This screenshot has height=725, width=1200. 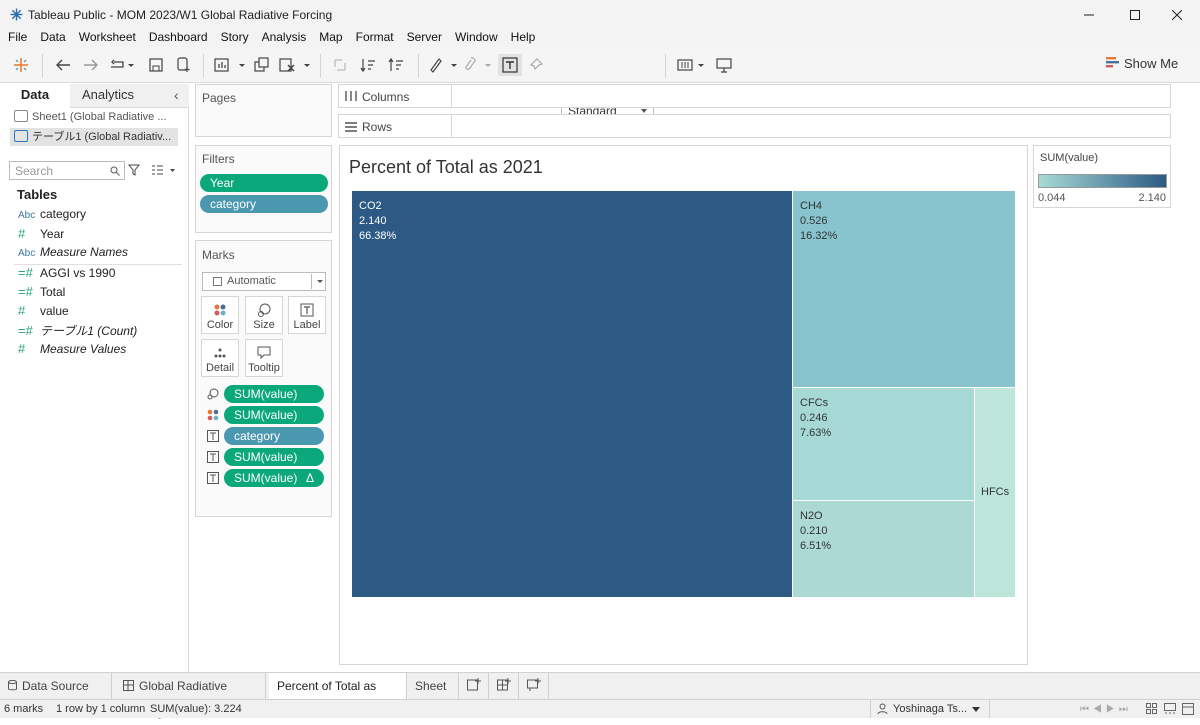 I want to click on prev-sheet-icon: ◀, so click(x=1099, y=709).